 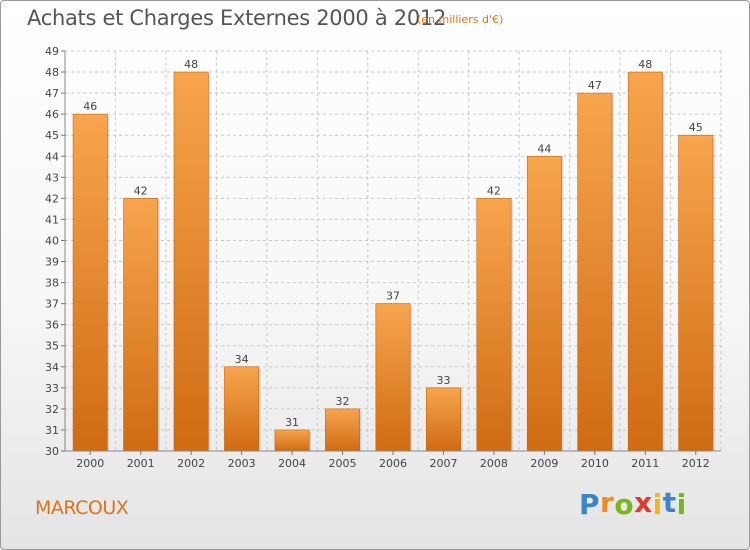 What do you see at coordinates (343, 401) in the screenshot?
I see `bar-value-label: 32` at bounding box center [343, 401].